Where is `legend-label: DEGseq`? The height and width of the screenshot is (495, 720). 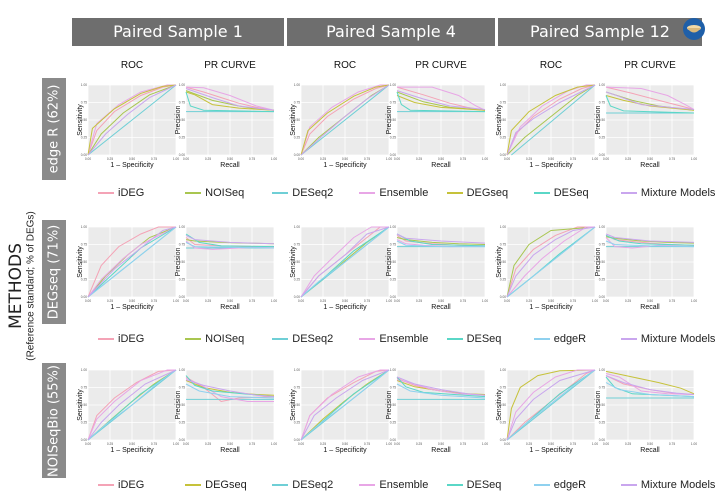
legend-label: DEGseq is located at coordinates (487, 193).